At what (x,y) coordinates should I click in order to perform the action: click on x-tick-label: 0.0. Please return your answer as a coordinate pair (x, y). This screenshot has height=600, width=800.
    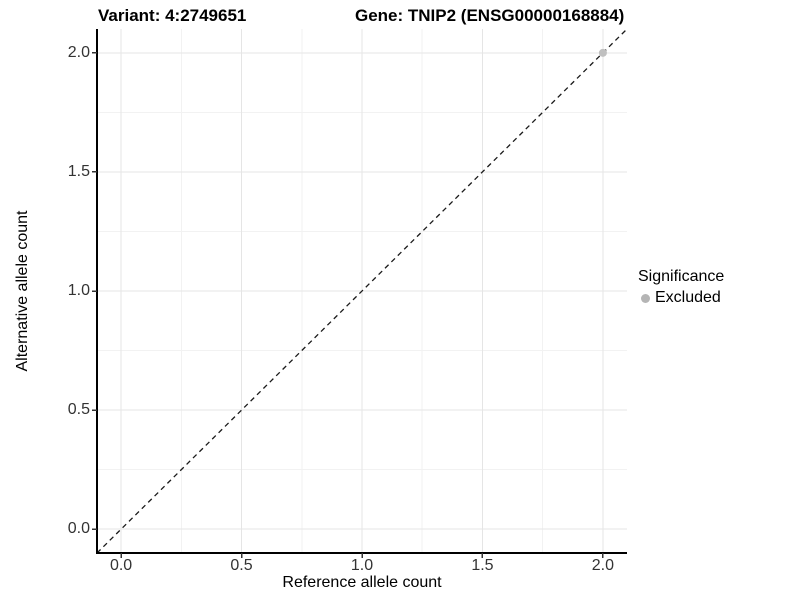
    Looking at the image, I should click on (121, 565).